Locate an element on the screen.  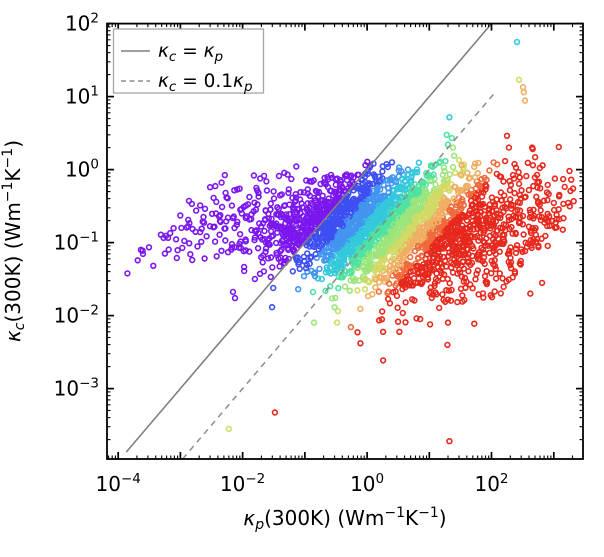
svg-text: κc(300K) (Wm−1K−1) is located at coordinates (14, 241).